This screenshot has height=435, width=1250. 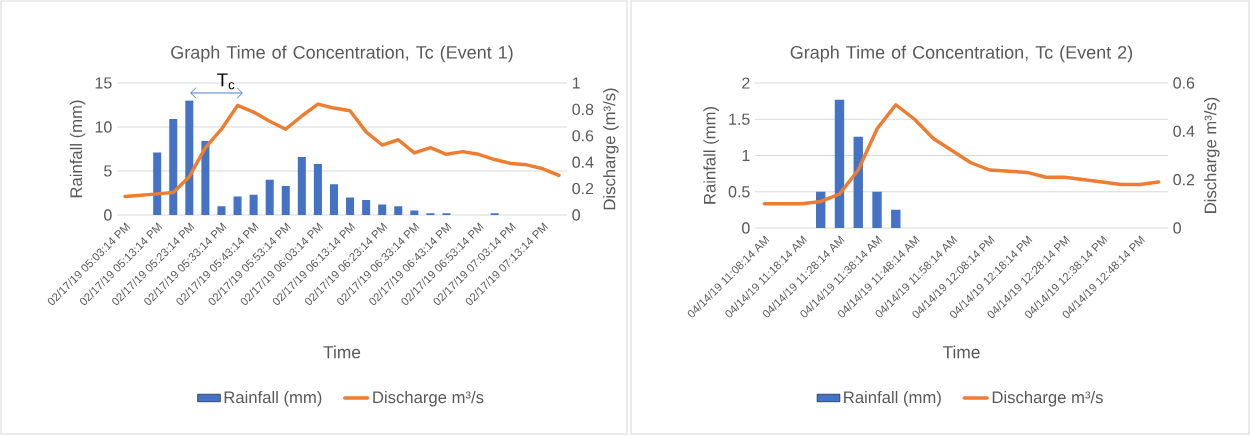 I want to click on y-tick-label: 2, so click(x=746, y=83).